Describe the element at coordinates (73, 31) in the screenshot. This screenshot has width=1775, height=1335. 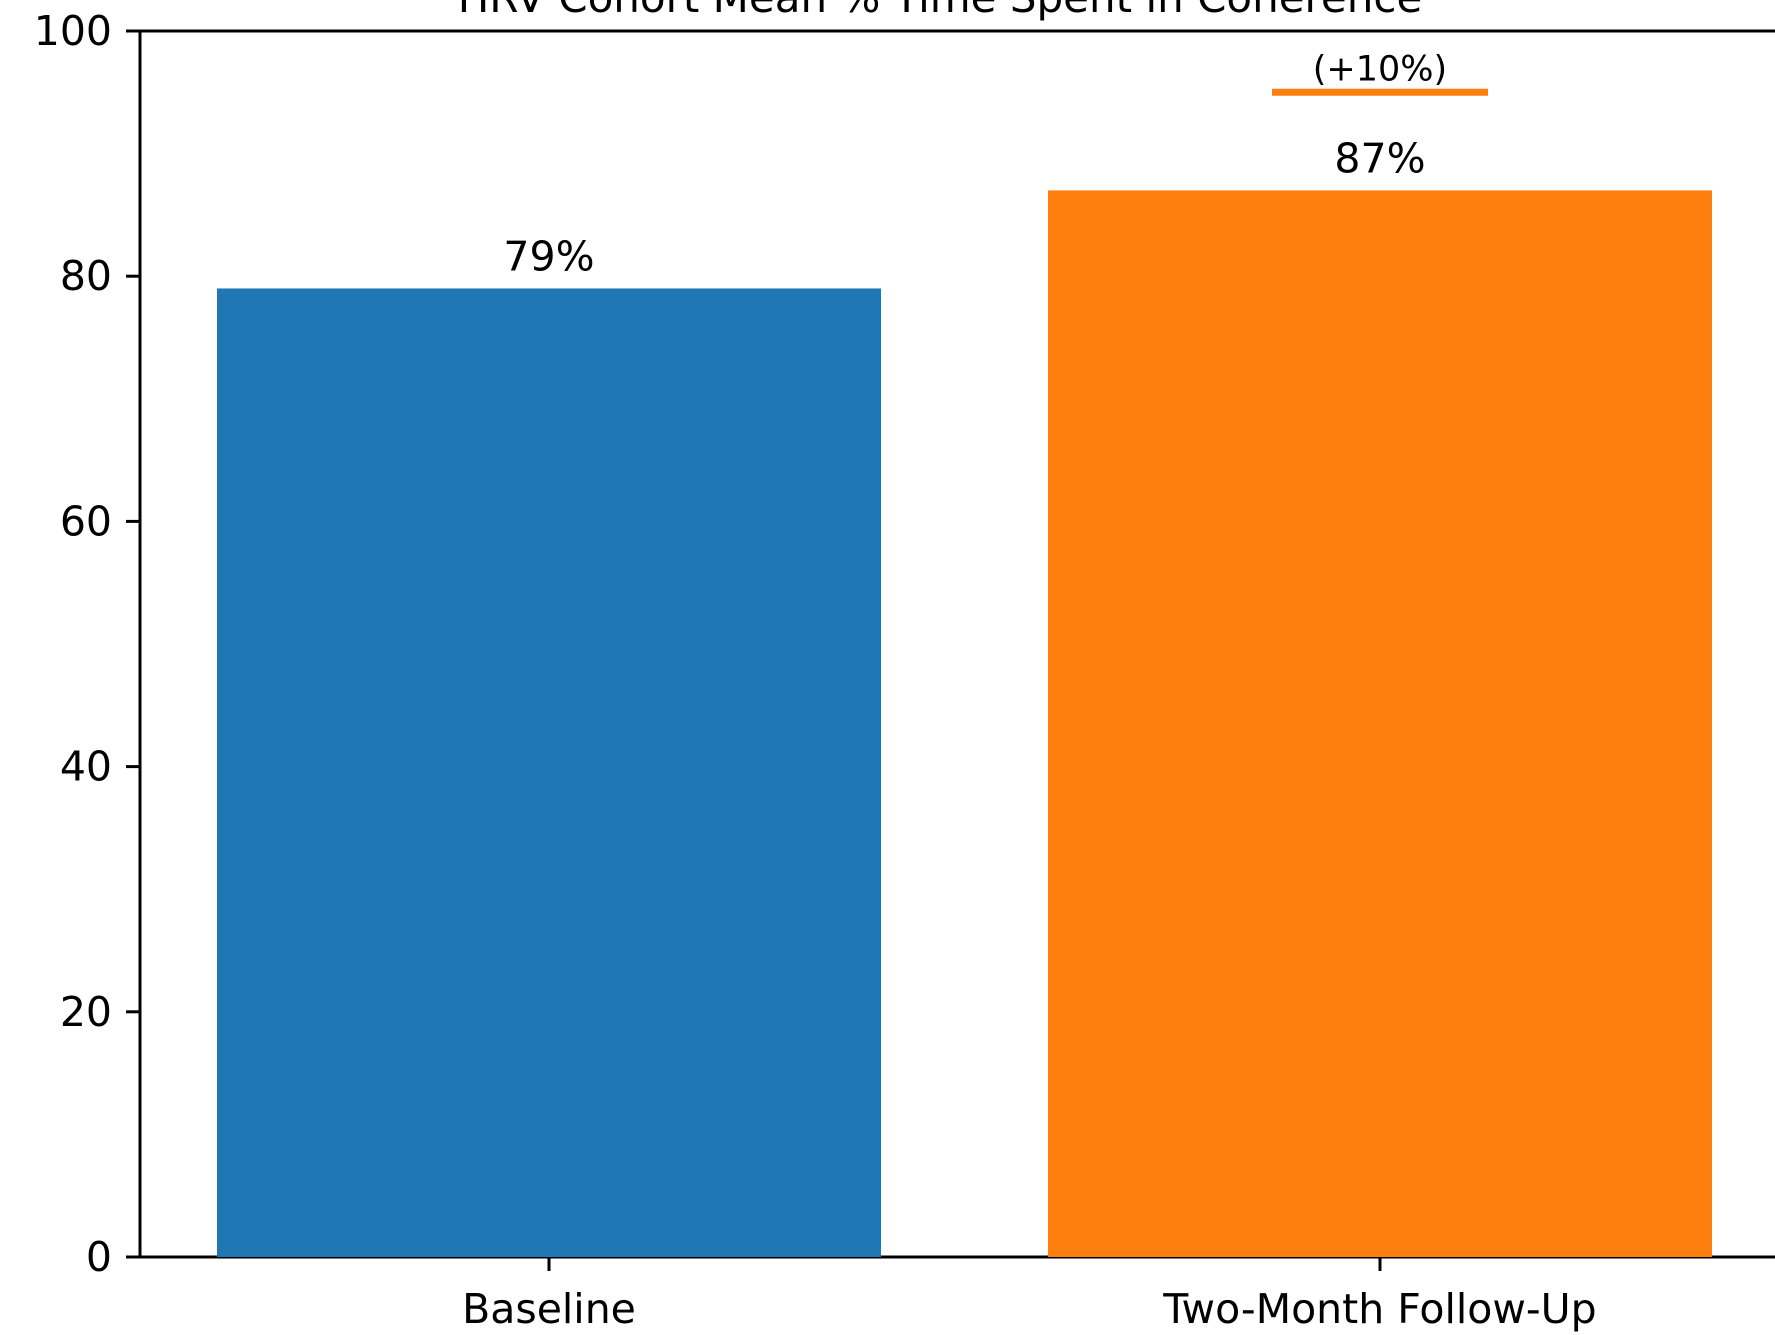
I see `y-tick-label: 100` at that location.